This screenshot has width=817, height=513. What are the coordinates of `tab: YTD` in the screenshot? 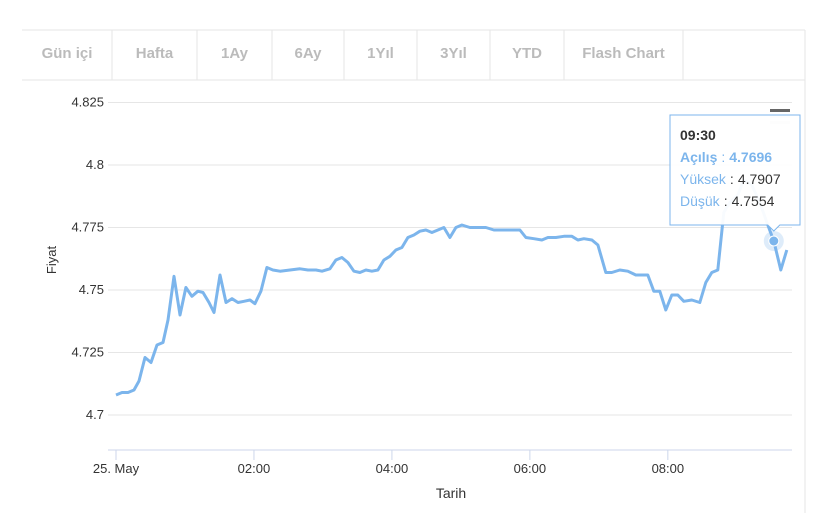 It's located at (538, 55).